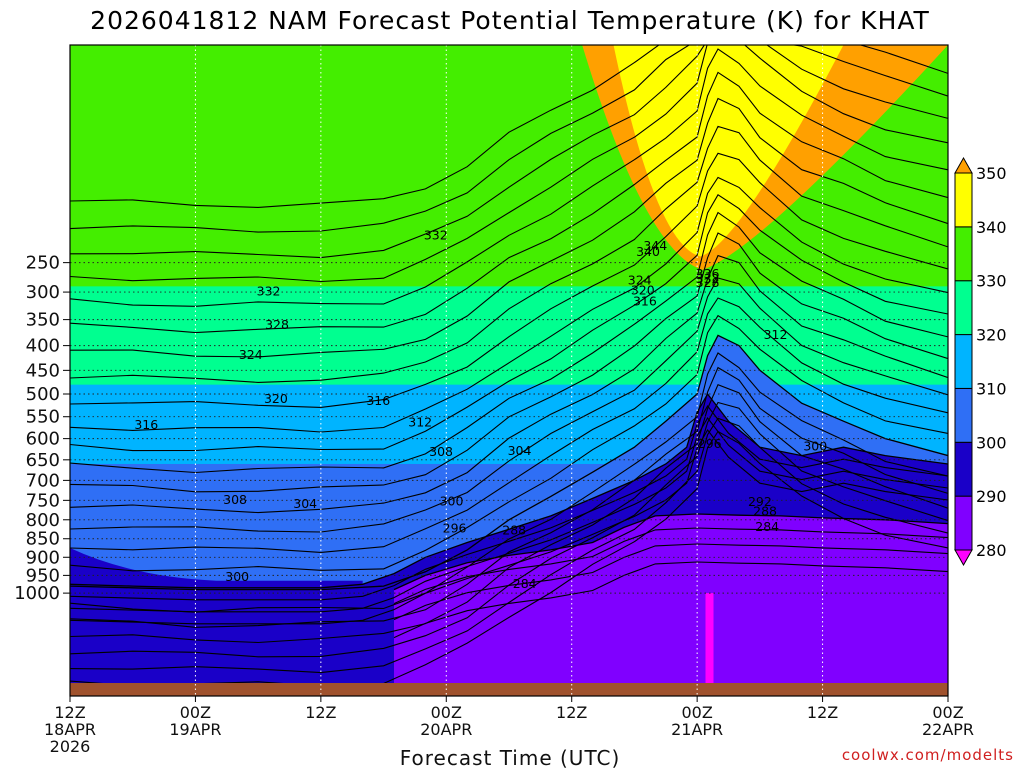 This screenshot has width=1024, height=768. What do you see at coordinates (37, 593) in the screenshot?
I see `y-tick-label: 1000` at bounding box center [37, 593].